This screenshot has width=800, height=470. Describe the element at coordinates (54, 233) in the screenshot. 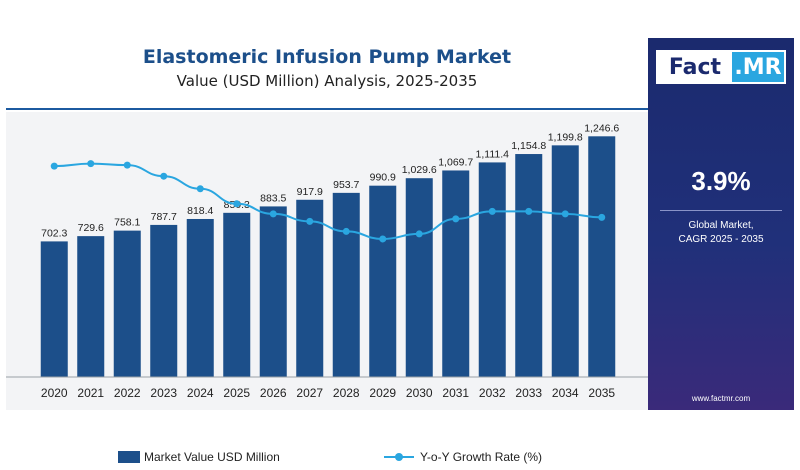

I see `bar-label-2020: 702.3` at that location.